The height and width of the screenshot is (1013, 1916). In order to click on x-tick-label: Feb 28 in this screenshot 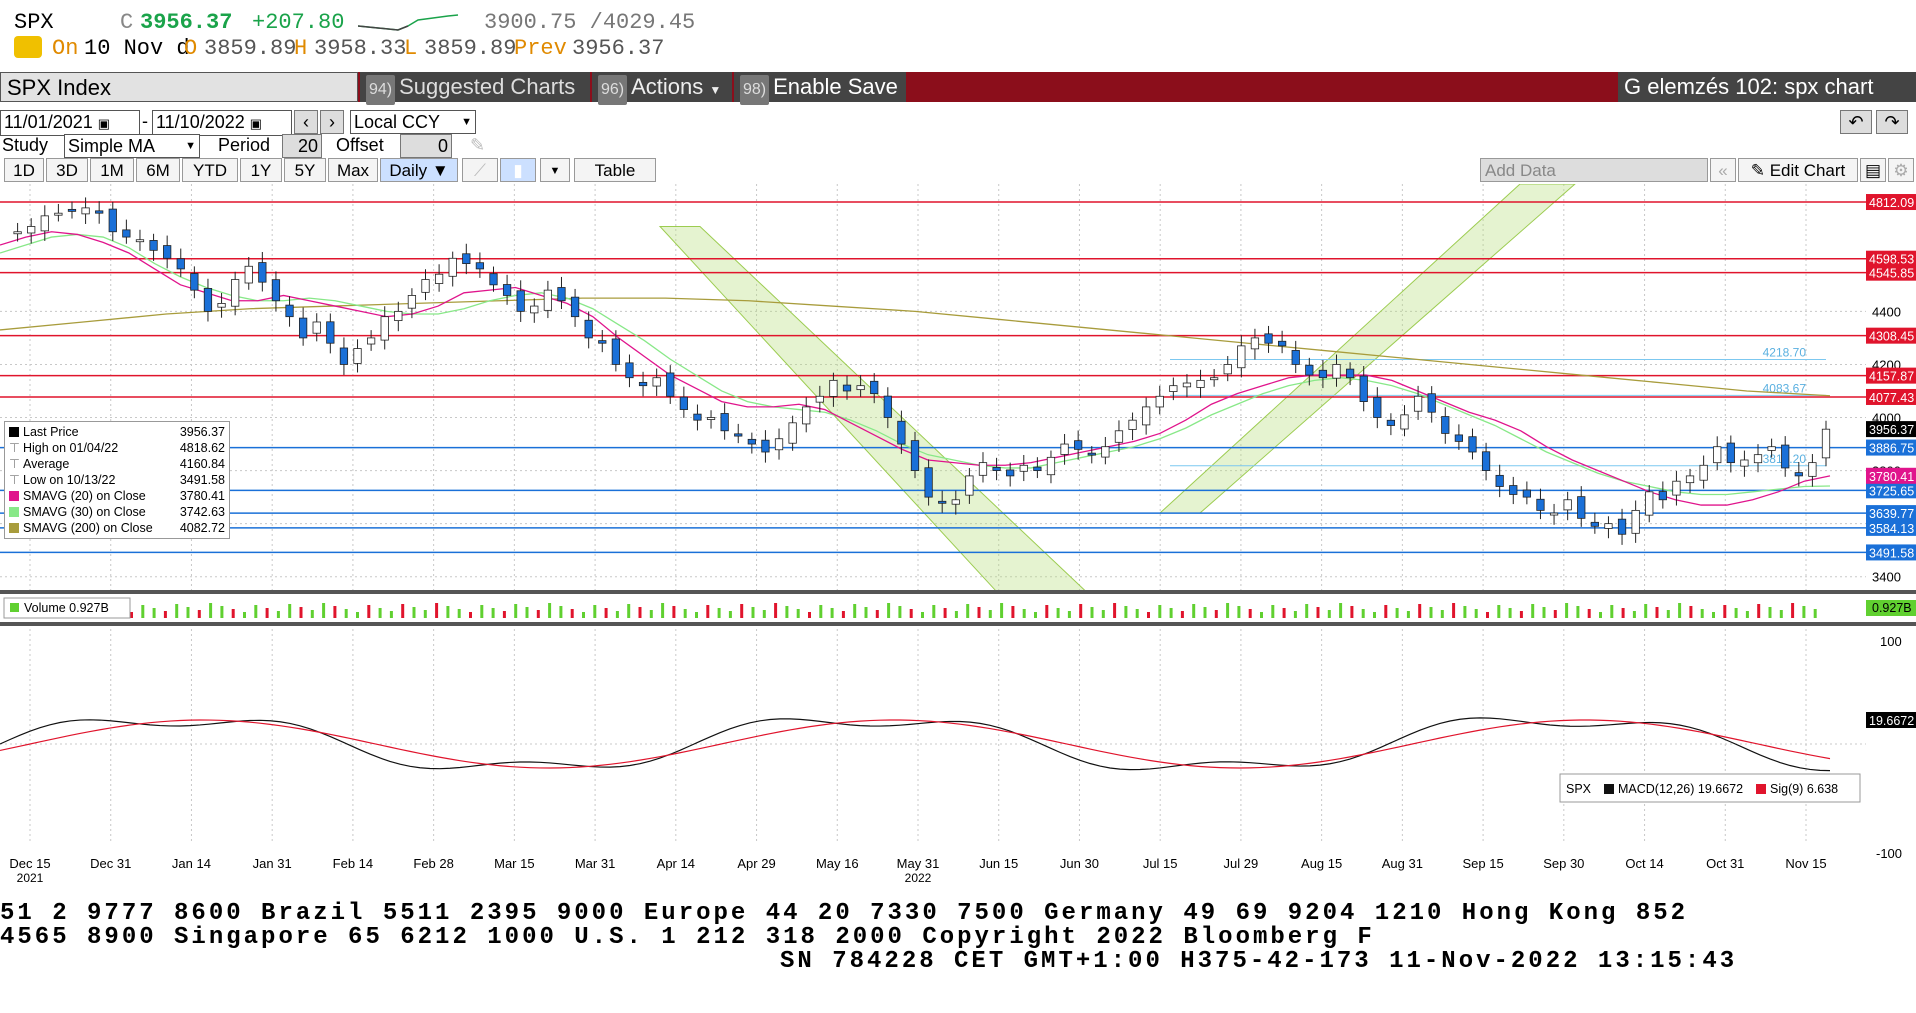, I will do `click(433, 863)`.